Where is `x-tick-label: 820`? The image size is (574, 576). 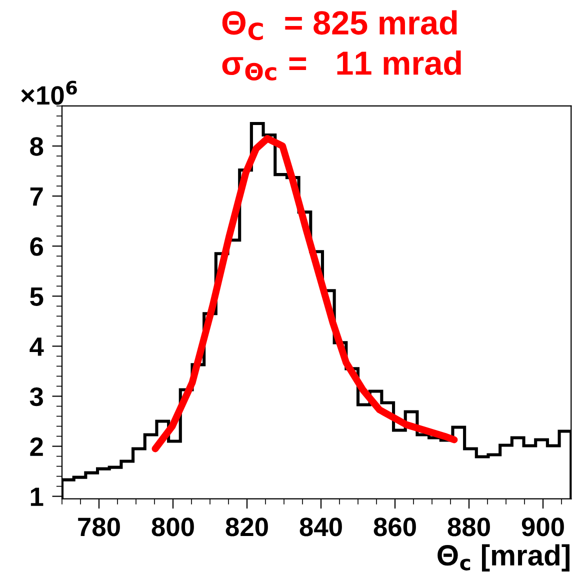
x-tick-label: 820 is located at coordinates (247, 527).